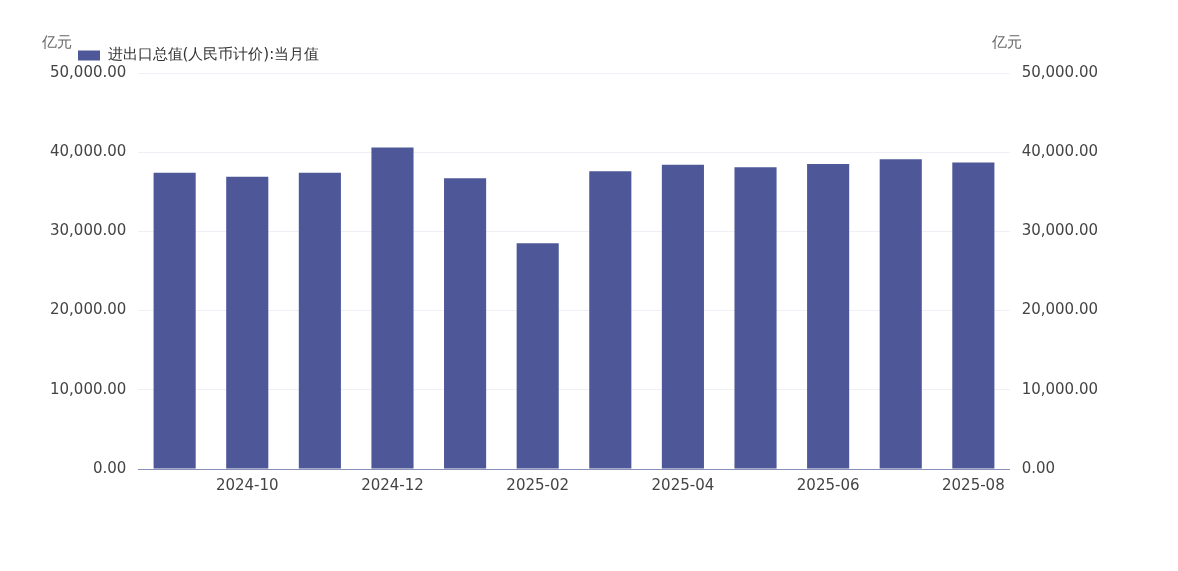 Image resolution: width=1178 pixels, height=571 pixels. What do you see at coordinates (247, 484) in the screenshot?
I see `x-tick-label: 2024-10` at bounding box center [247, 484].